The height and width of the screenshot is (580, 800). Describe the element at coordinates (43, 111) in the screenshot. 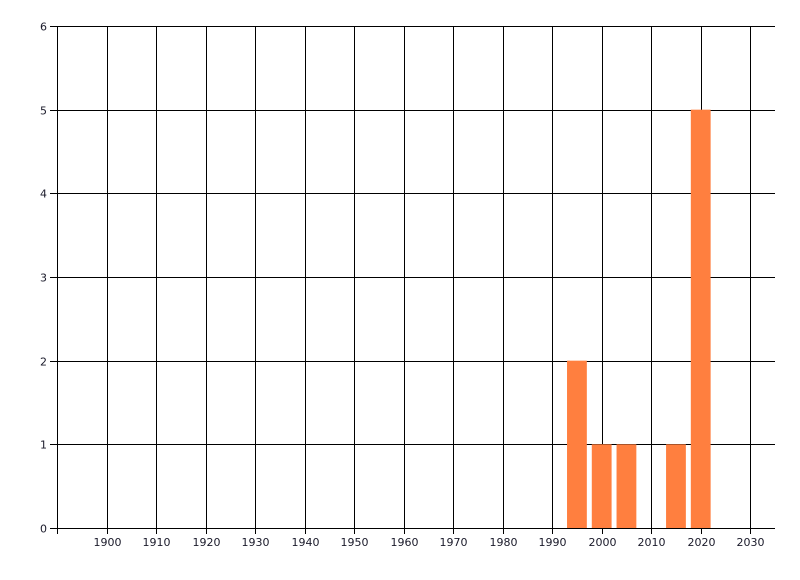

I see `y-tick-label: 5` at that location.